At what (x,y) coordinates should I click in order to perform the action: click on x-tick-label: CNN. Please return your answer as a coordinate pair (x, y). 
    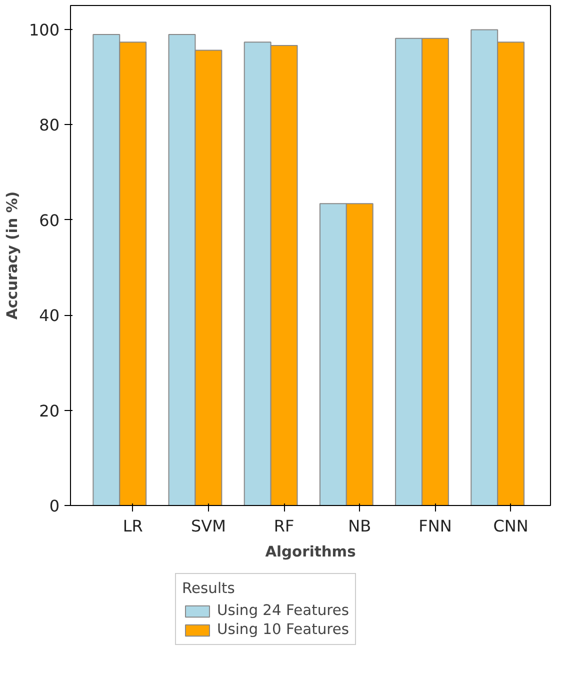
    Looking at the image, I should click on (510, 526).